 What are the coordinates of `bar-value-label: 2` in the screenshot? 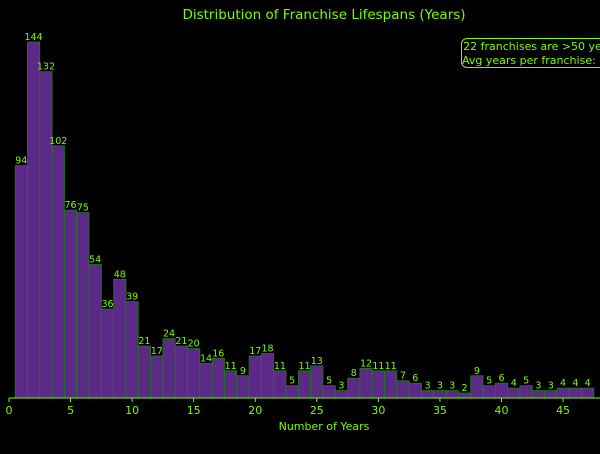 It's located at (465, 388).